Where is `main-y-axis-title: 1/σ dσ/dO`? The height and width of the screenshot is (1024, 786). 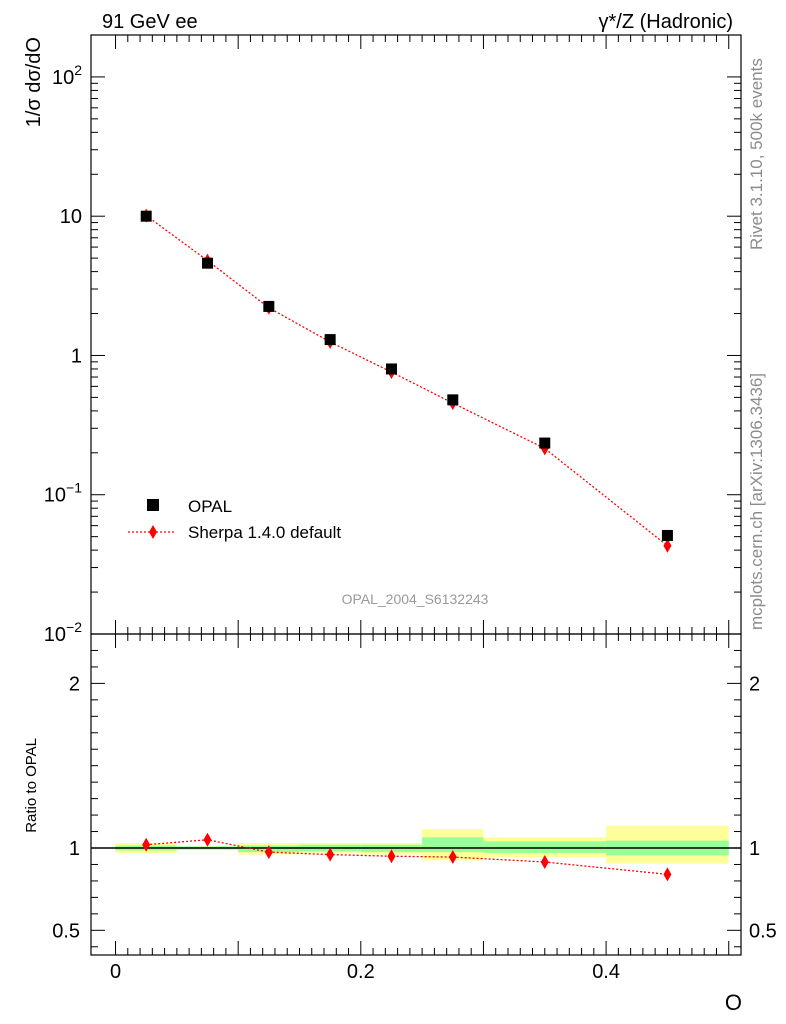 main-y-axis-title: 1/σ dσ/dO is located at coordinates (34, 82).